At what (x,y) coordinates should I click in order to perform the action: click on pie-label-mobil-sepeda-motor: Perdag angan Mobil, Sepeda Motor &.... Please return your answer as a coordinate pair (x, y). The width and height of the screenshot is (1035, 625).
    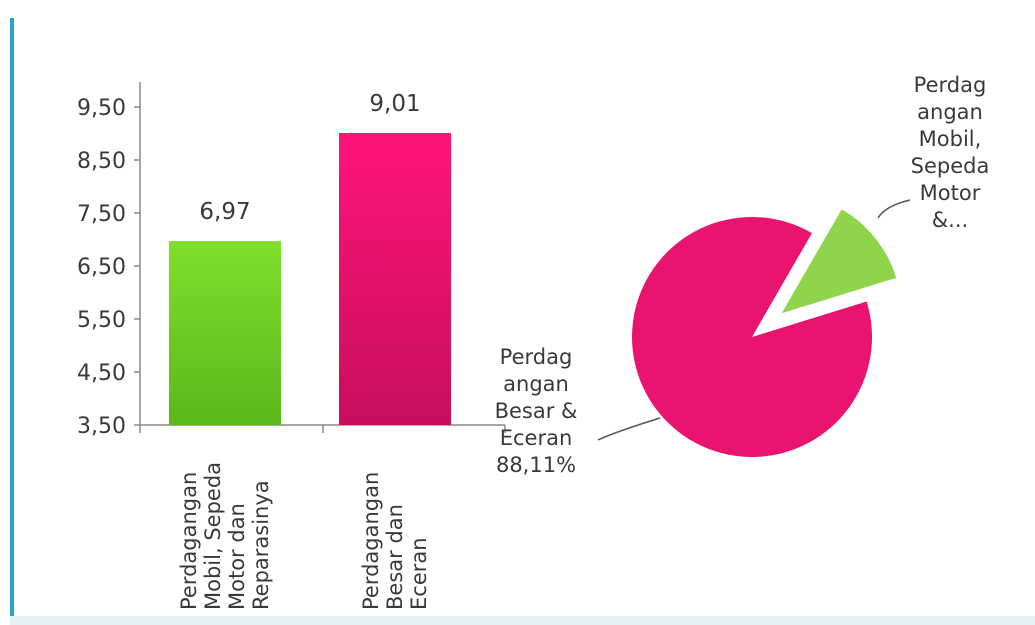
    Looking at the image, I should click on (950, 152).